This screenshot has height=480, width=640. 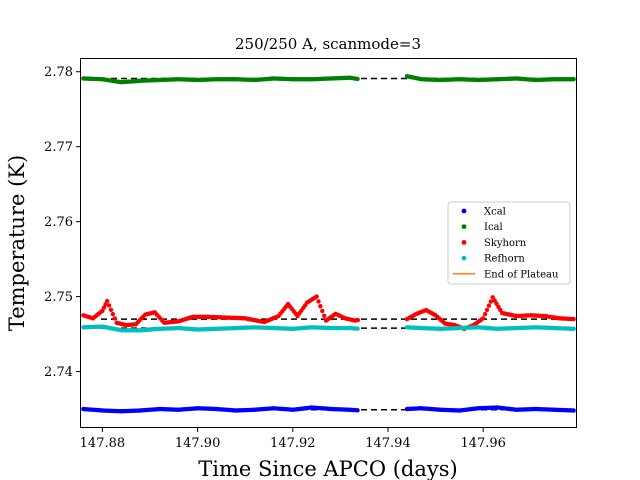 I want to click on y-tick-label: 2.78, so click(x=58, y=72).